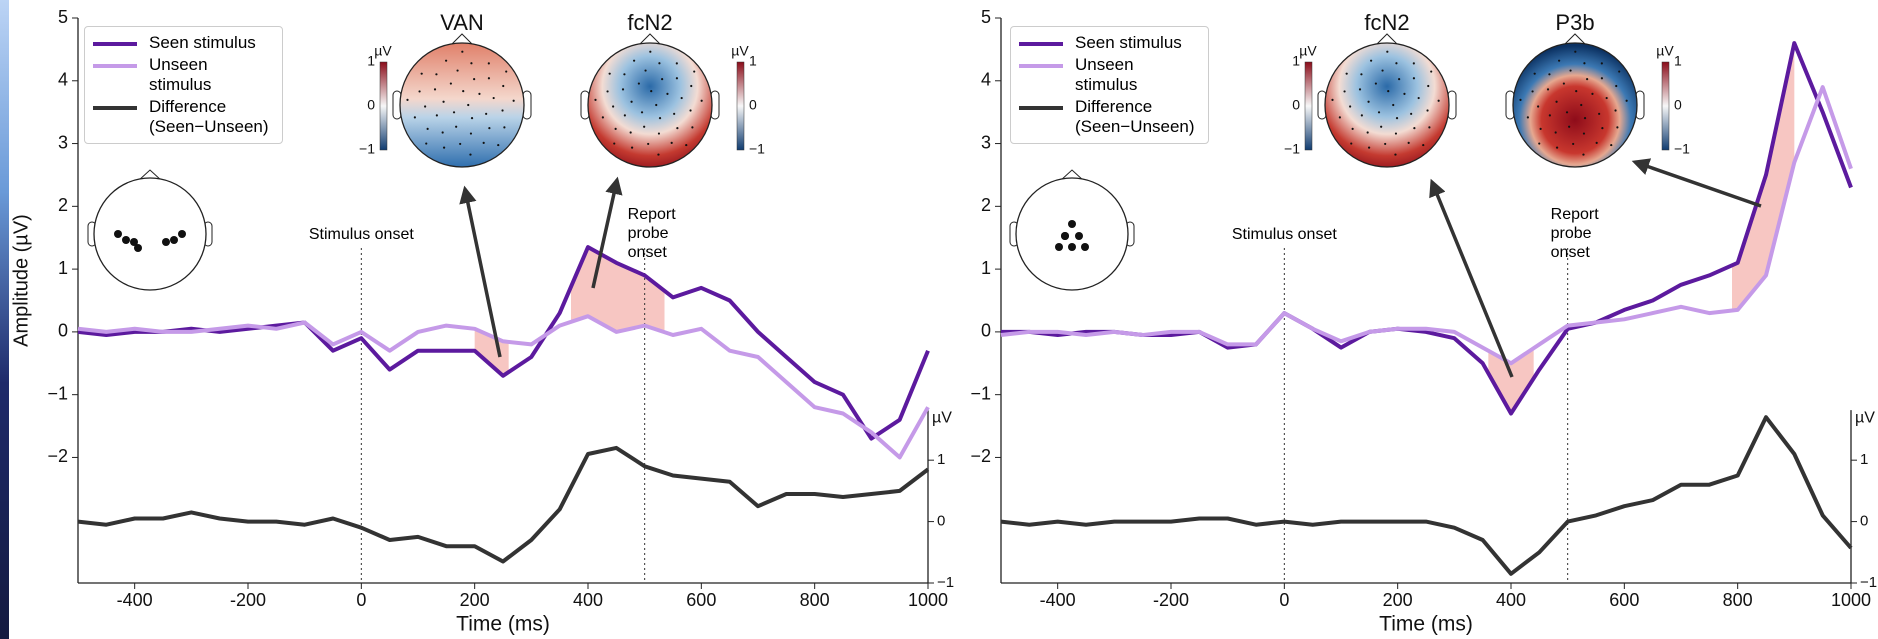 The image size is (1878, 639). What do you see at coordinates (945, 582) in the screenshot?
I see `y2-tick-label: −1` at bounding box center [945, 582].